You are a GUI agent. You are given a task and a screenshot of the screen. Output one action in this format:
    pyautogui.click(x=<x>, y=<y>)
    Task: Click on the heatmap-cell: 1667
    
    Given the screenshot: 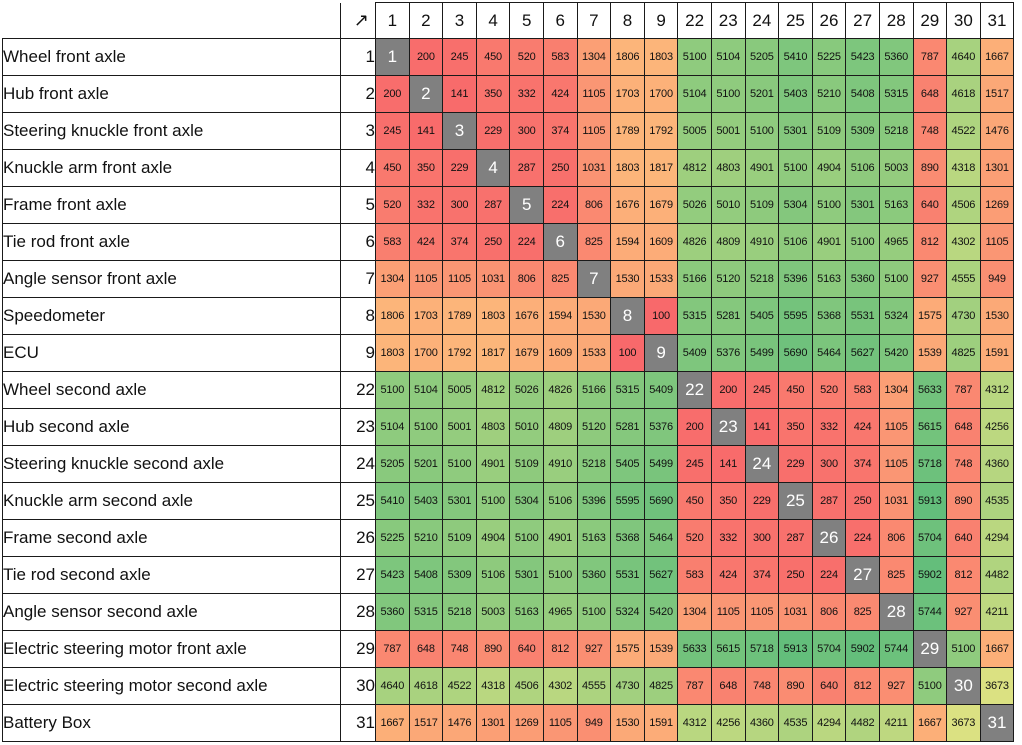 What is the action you would take?
    pyautogui.click(x=997, y=649)
    